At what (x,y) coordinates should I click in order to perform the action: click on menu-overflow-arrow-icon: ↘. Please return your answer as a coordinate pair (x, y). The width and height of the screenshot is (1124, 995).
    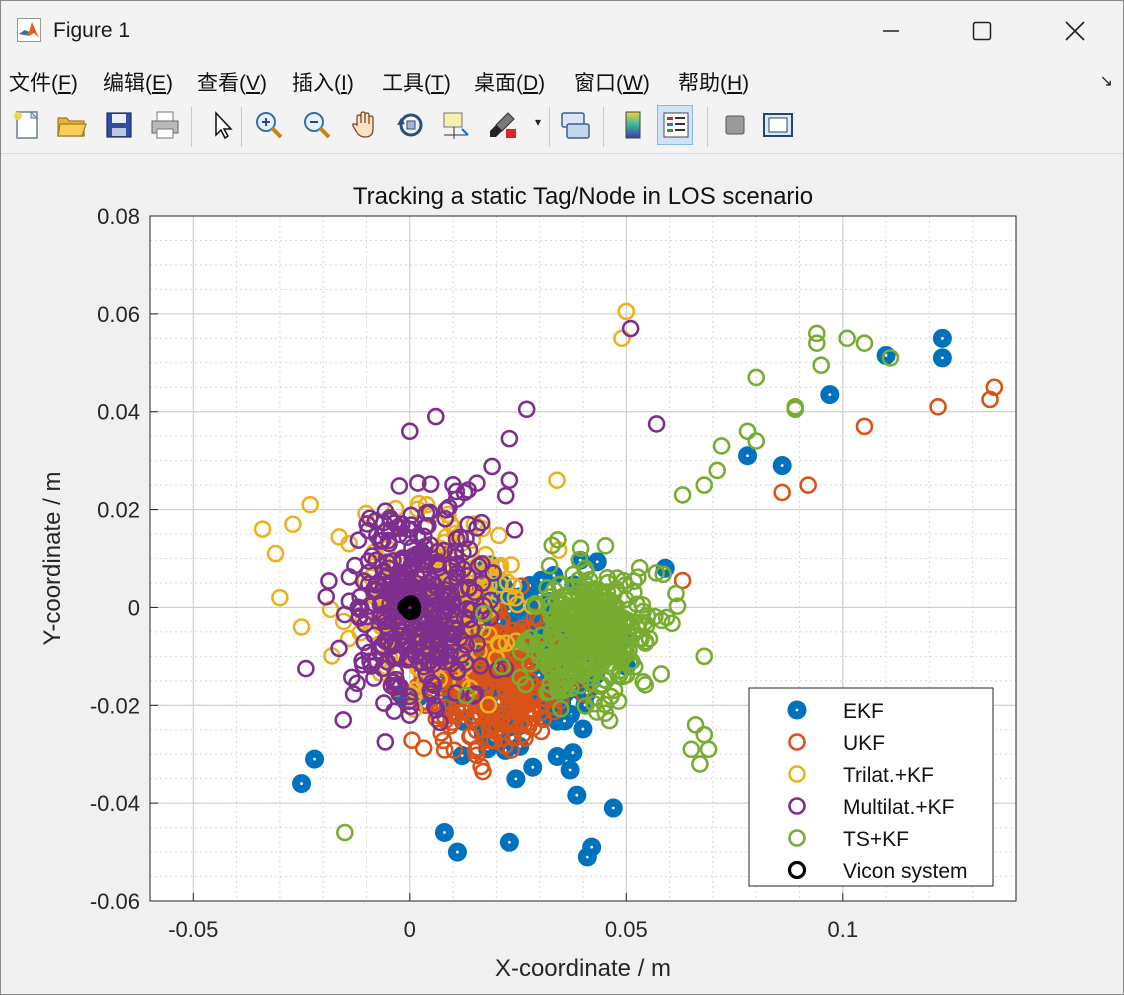
    Looking at the image, I should click on (1106, 81).